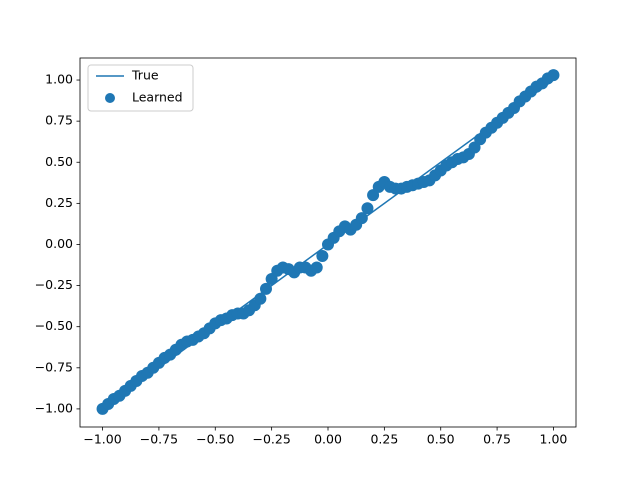 This screenshot has height=480, width=640. Describe the element at coordinates (59, 79) in the screenshot. I see `y-tick-label: 1.00` at that location.